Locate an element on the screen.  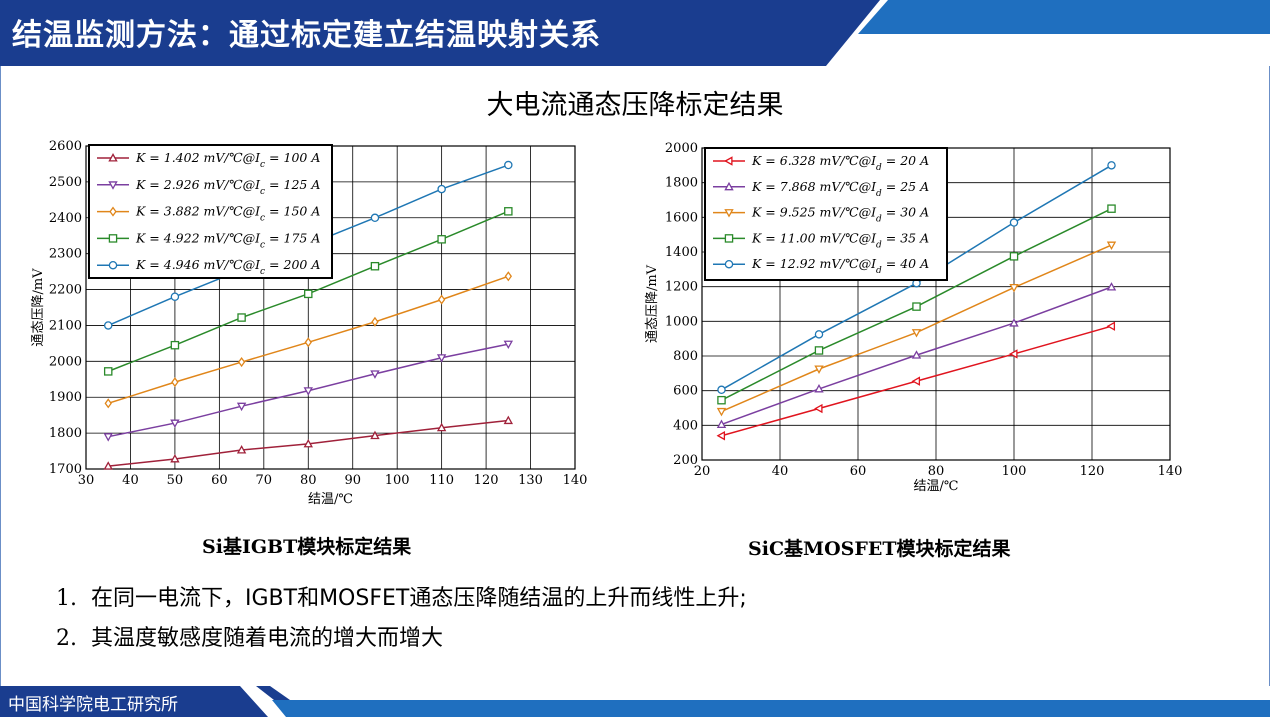
y-tick-label: 2300 is located at coordinates (65, 254).